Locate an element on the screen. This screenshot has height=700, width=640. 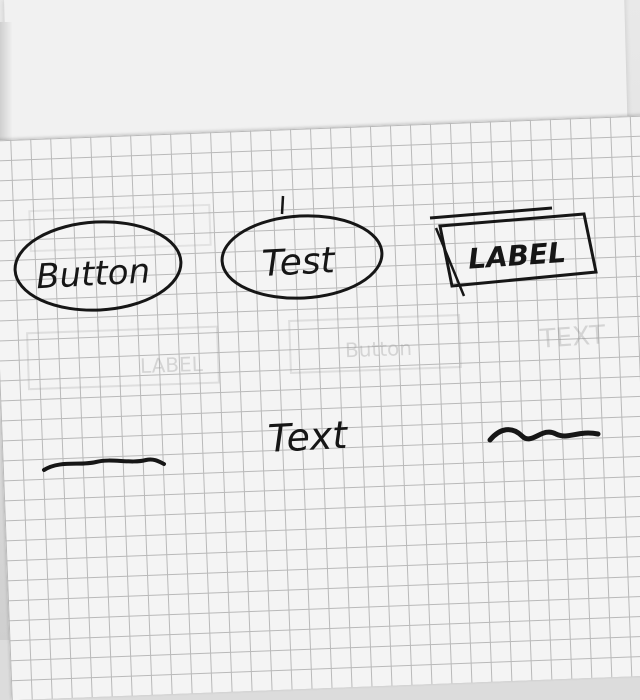
squiggle-line-right is located at coordinates (544, 435).